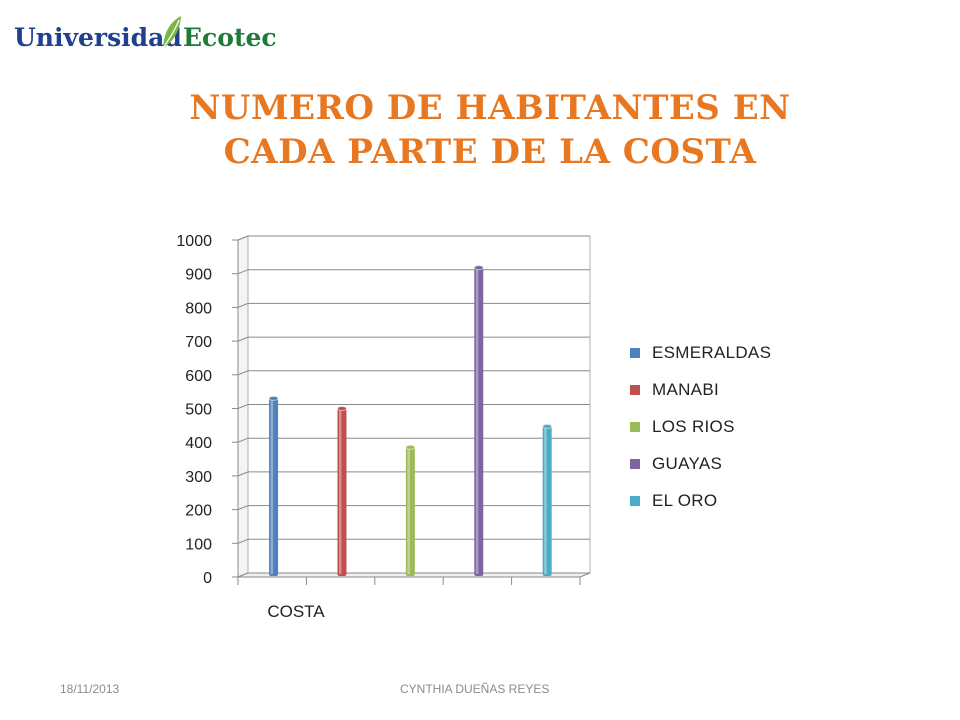 The height and width of the screenshot is (720, 960). What do you see at coordinates (194, 241) in the screenshot?
I see `y-tick-label: 1000` at bounding box center [194, 241].